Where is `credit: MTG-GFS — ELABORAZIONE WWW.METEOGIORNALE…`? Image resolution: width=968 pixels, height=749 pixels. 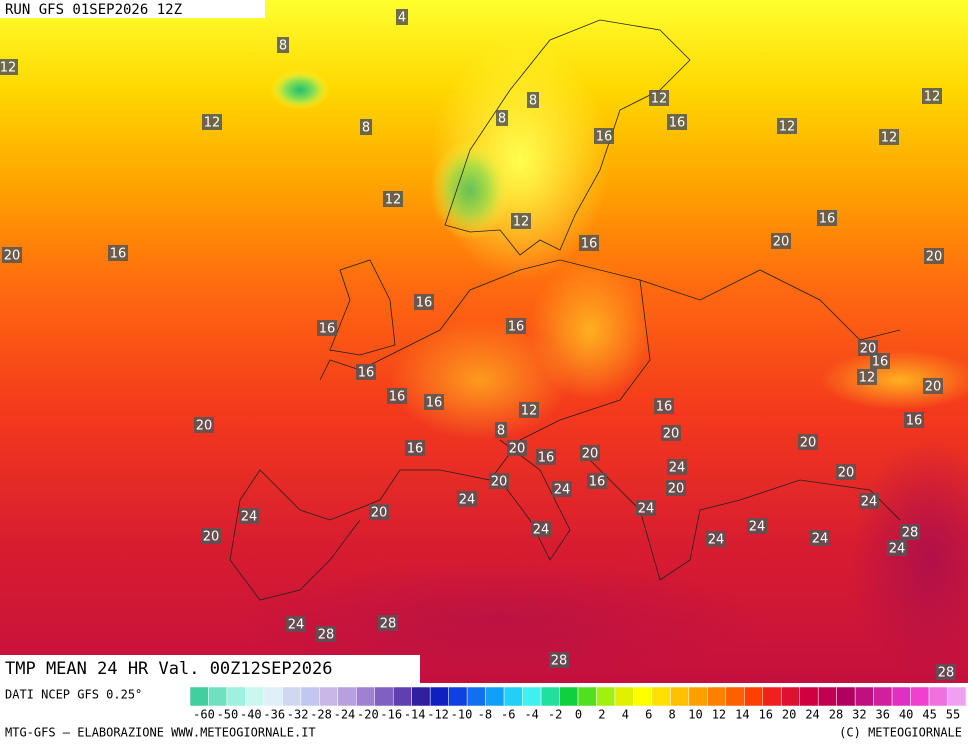
credit: MTG-GFS — ELABORAZIONE WWW.METEOGIORNALE… is located at coordinates (160, 733).